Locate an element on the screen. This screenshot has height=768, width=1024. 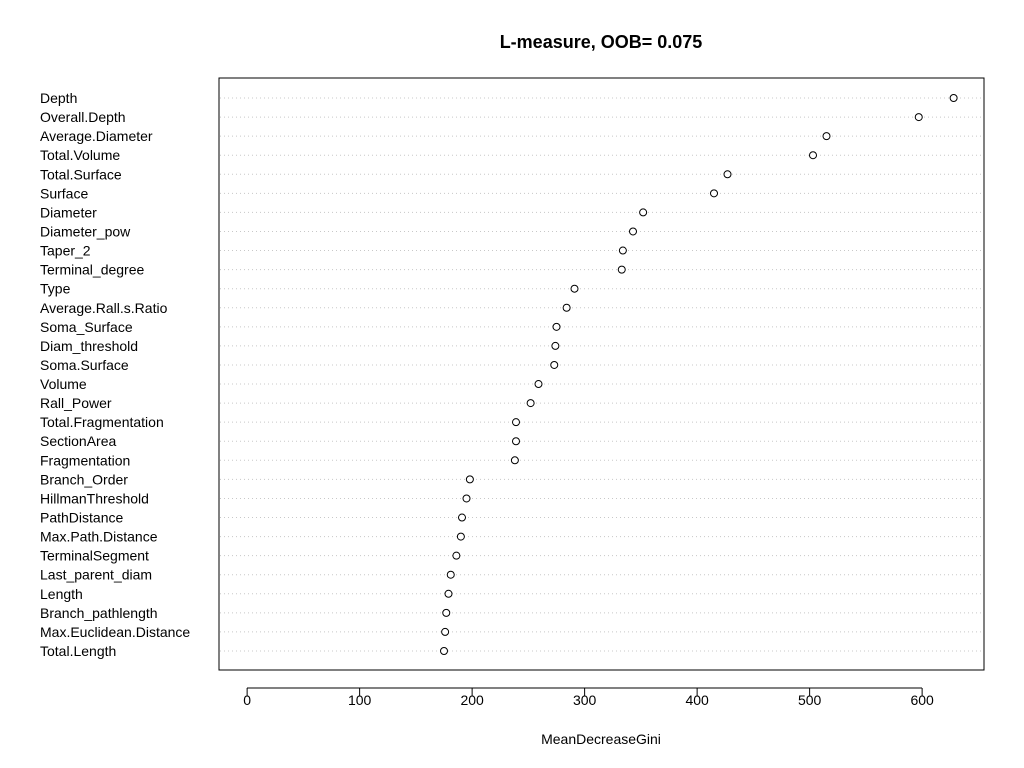
category-label: Max.Euclidean.Distance is located at coordinates (115, 632).